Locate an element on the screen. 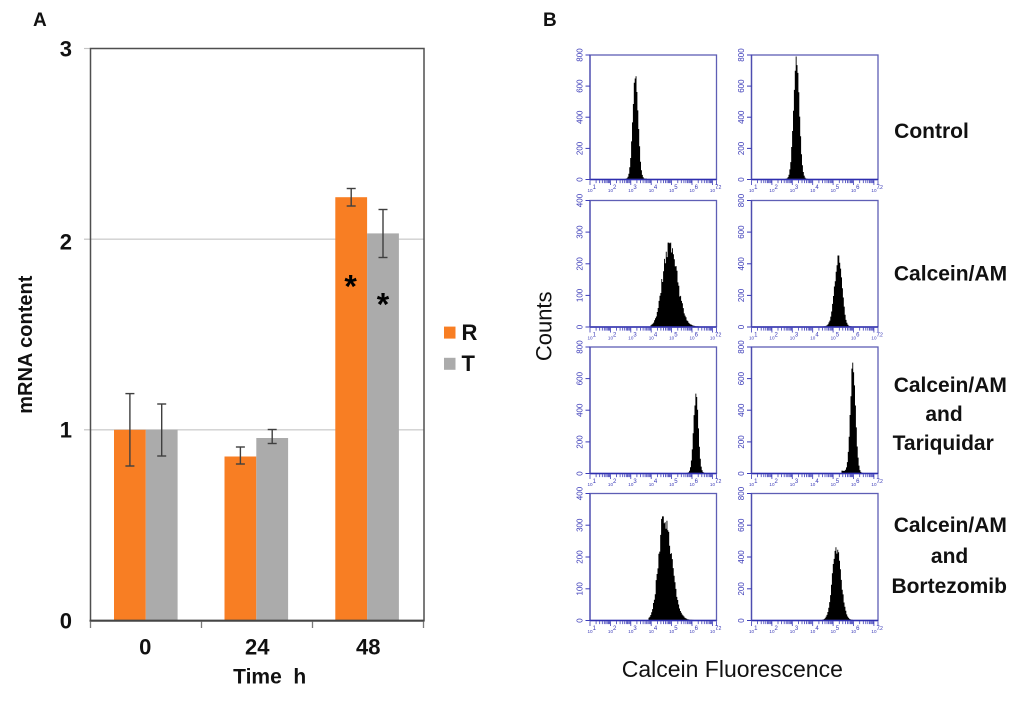 Image resolution: width=1024 pixels, height=701 pixels. svg-text: 3 is located at coordinates (66, 48).